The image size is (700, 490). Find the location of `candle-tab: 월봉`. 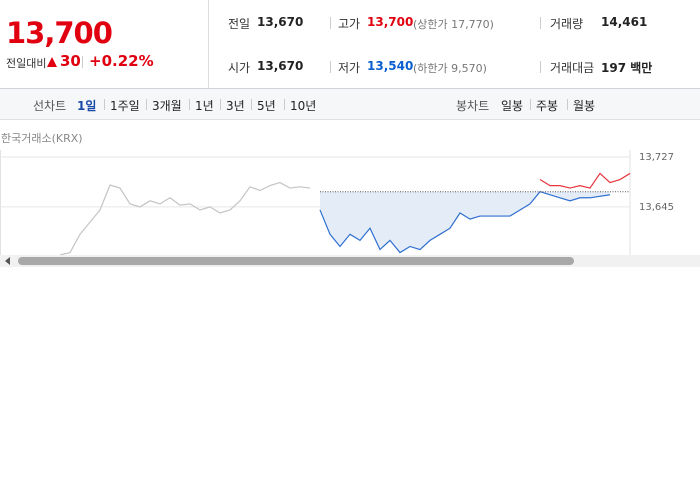

candle-tab: 월봉 is located at coordinates (584, 106).